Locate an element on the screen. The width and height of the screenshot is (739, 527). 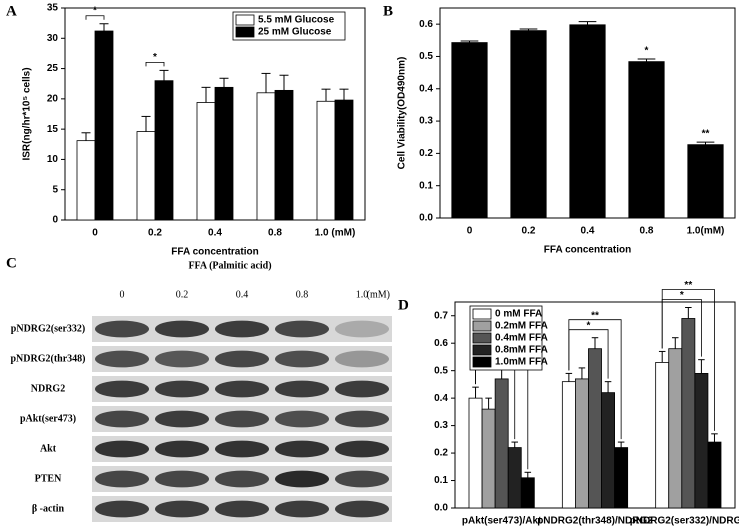
y-axis-label: ISR(ng/hr*10⁵ cells) is located at coordinates (27, 113).